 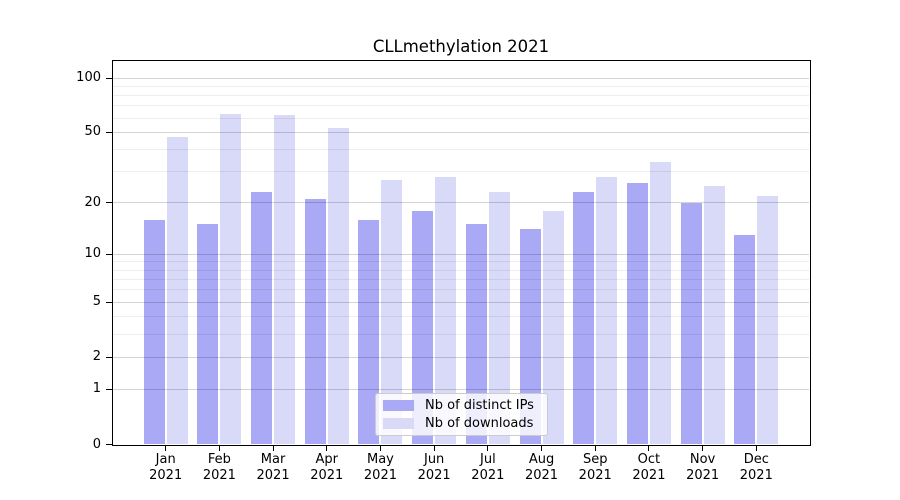 What do you see at coordinates (461, 414) in the screenshot?
I see `legend: Nb of distinct IPs Nb of downloads` at bounding box center [461, 414].